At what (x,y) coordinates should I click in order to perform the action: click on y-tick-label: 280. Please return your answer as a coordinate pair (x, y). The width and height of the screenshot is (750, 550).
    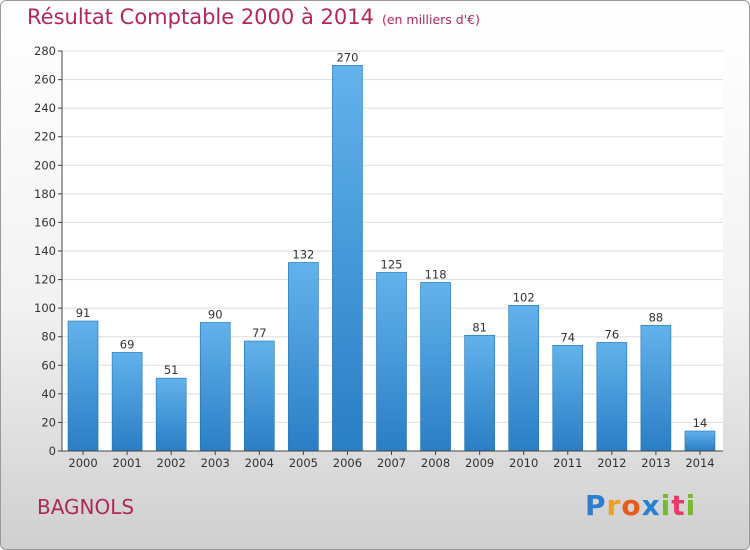
    Looking at the image, I should click on (45, 51).